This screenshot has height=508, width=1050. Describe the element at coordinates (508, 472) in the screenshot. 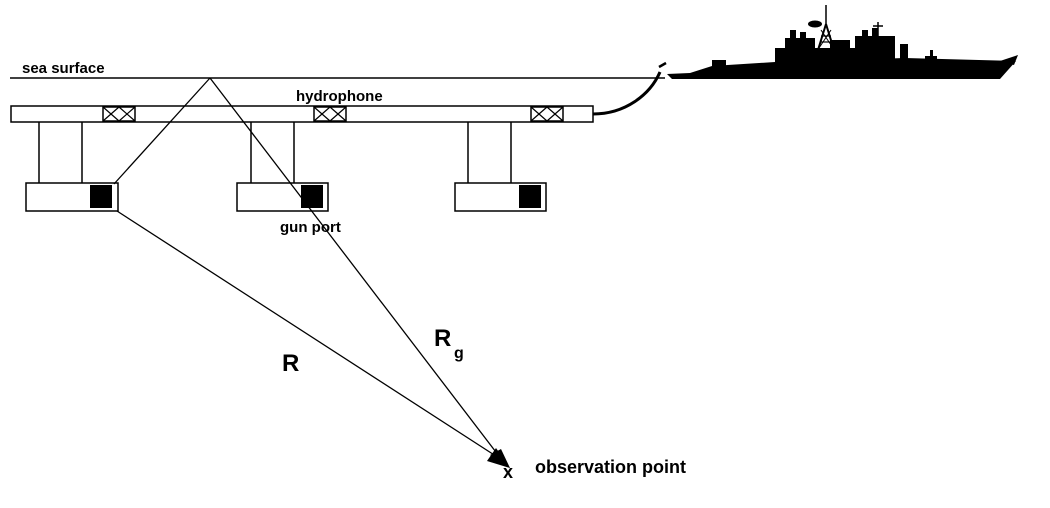

I see `observation-mark: x` at that location.